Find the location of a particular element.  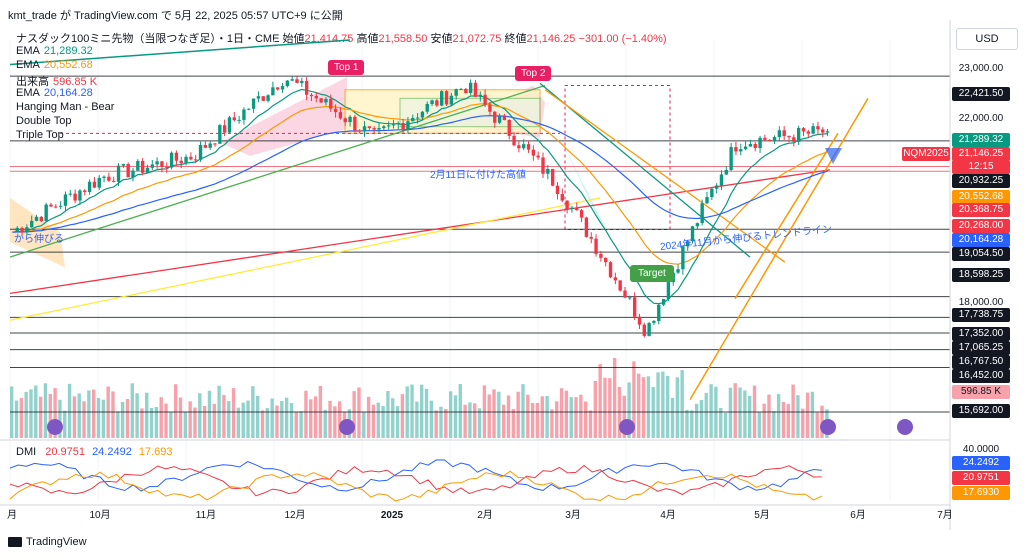

dmi-value-label: 24.2492 is located at coordinates (981, 463).